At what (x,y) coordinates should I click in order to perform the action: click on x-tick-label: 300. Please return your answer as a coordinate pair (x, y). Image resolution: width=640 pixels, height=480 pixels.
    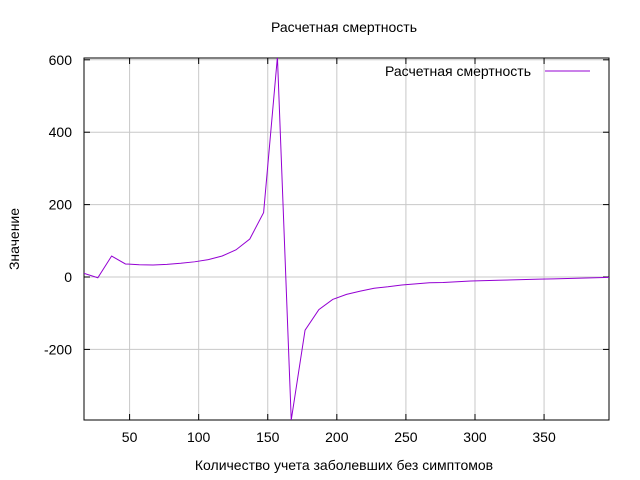
    Looking at the image, I should click on (475, 437).